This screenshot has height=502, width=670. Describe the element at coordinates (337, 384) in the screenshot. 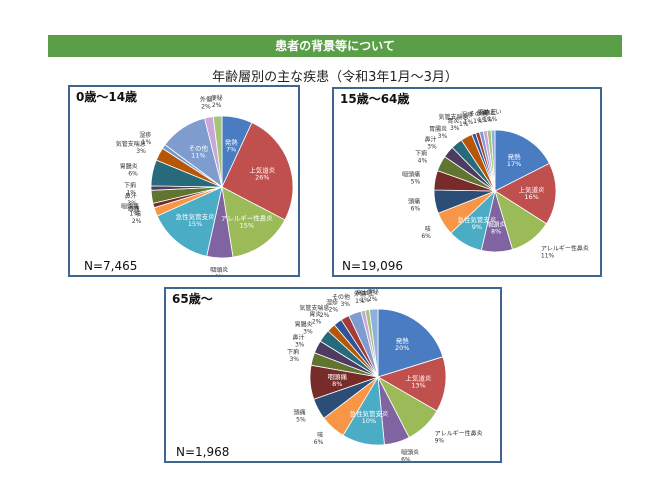

I see `slice-percent: 8%` at that location.